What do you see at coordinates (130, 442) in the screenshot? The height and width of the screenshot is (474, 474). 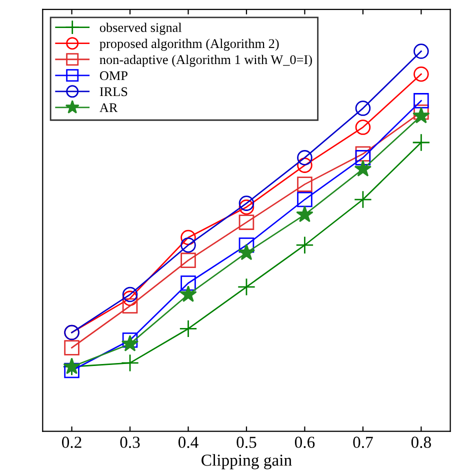 I see `x-tick-label: 0.3` at bounding box center [130, 442].